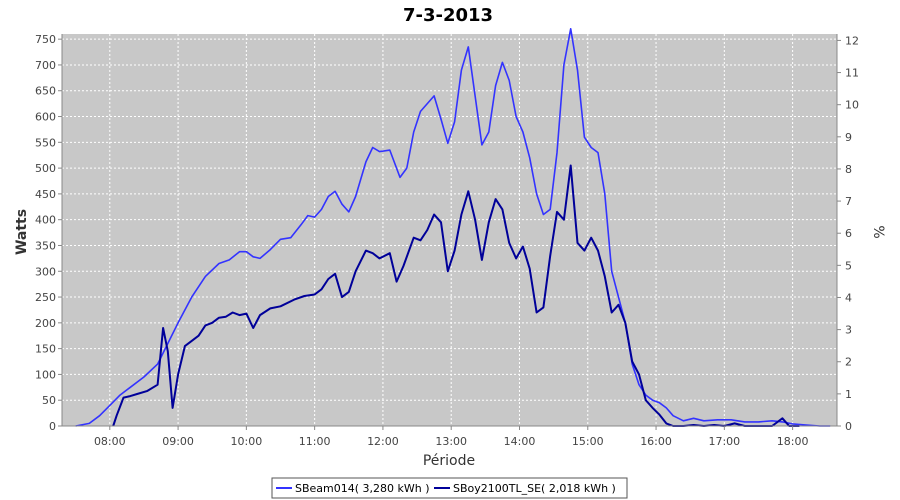  I want to click on y2-tick-label: 1, so click(848, 394).